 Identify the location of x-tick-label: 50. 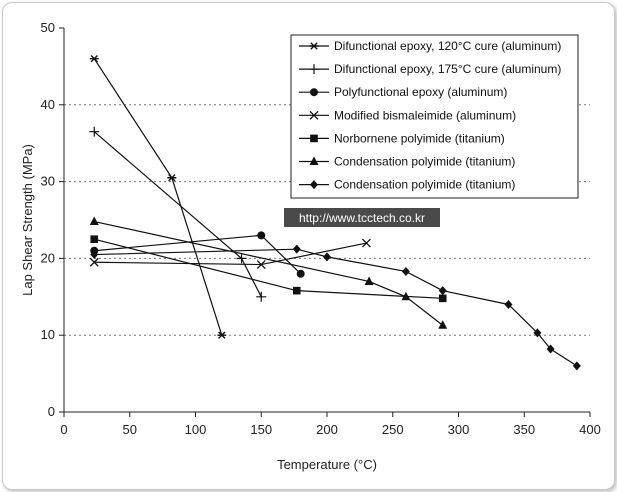
(130, 429).